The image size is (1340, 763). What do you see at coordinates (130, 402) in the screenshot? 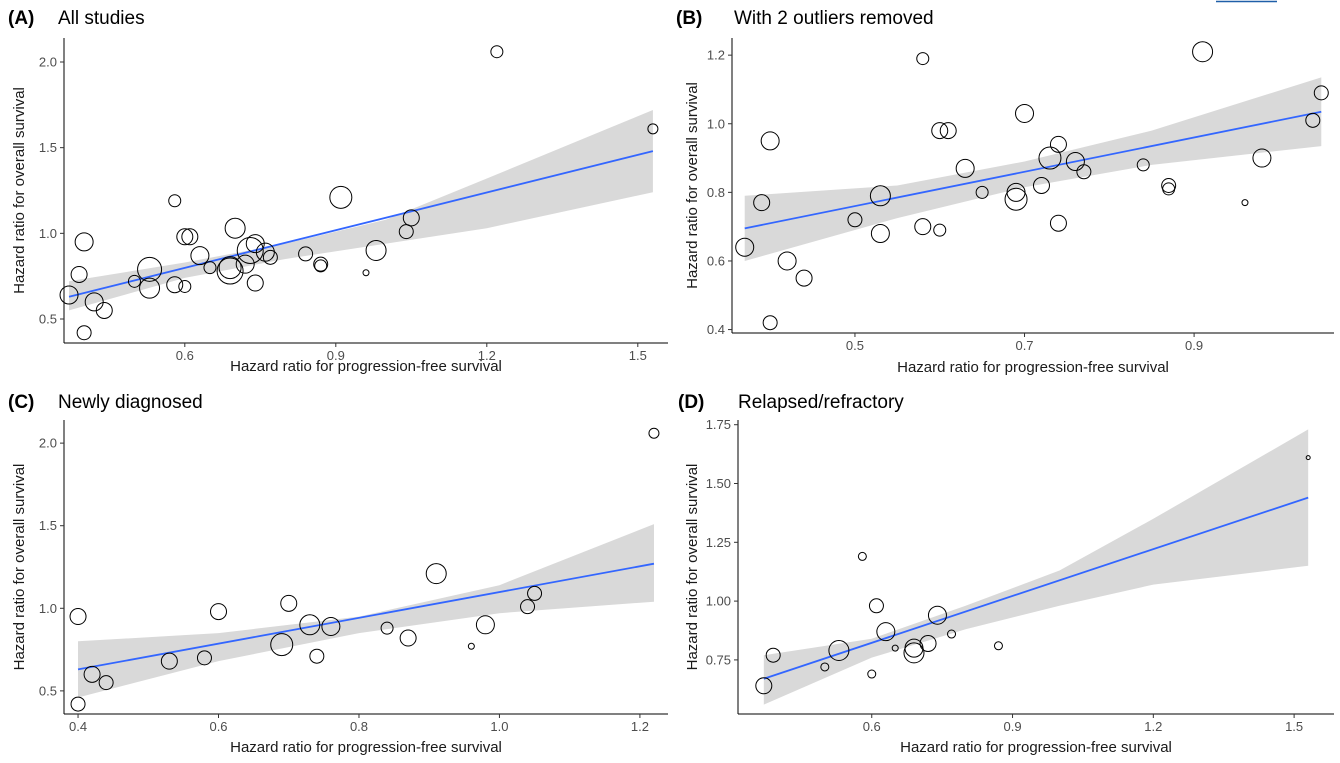
I see `panel-title: Newly diagnosed` at bounding box center [130, 402].